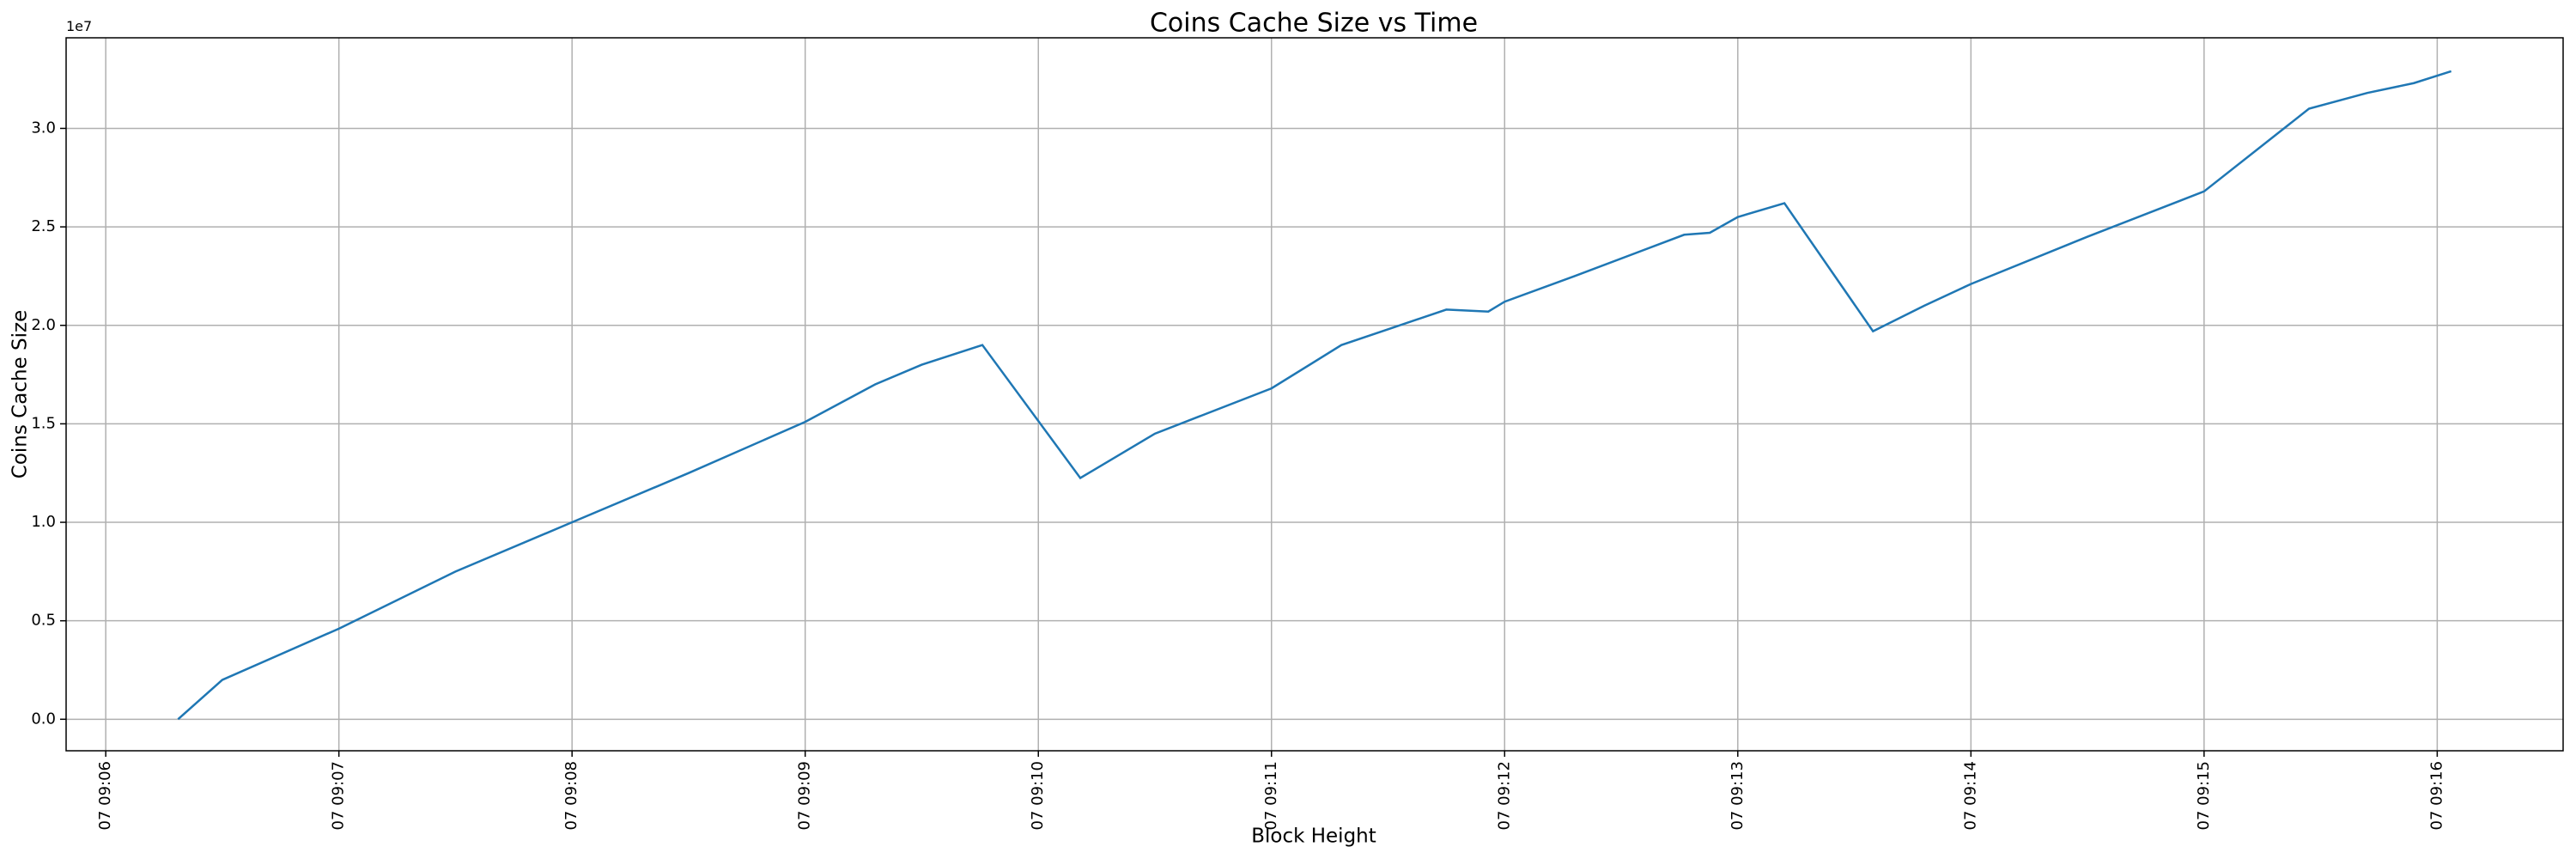  What do you see at coordinates (79, 26) in the screenshot?
I see `y-offset-label: 1e7` at bounding box center [79, 26].